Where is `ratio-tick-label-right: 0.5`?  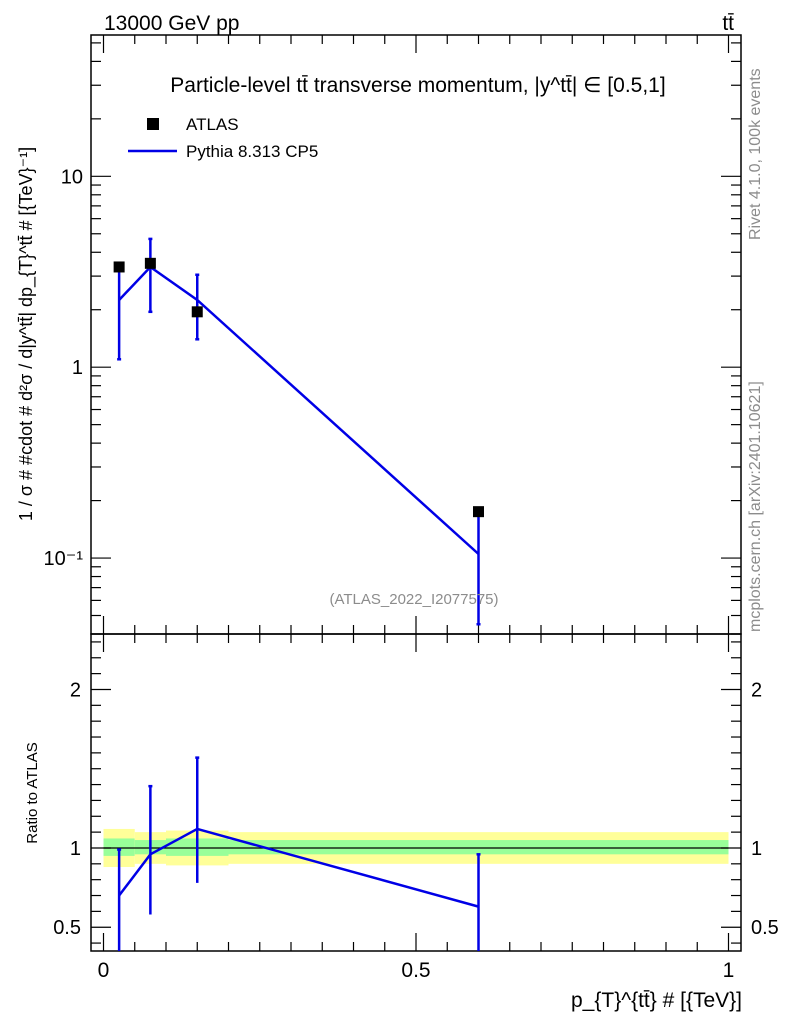
ratio-tick-label-right: 0.5 is located at coordinates (765, 928).